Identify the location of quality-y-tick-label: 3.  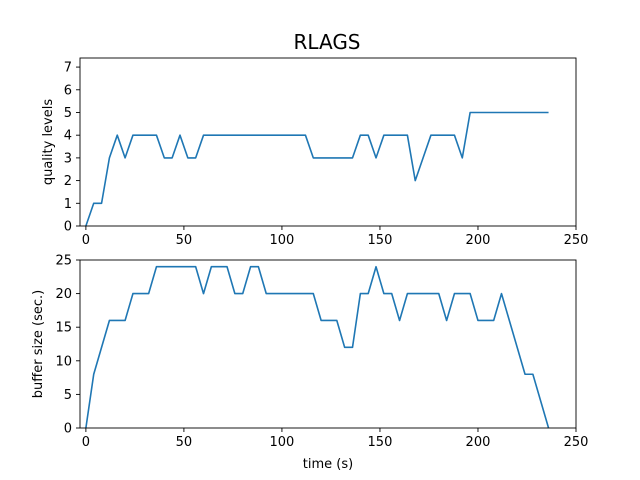
(68, 158).